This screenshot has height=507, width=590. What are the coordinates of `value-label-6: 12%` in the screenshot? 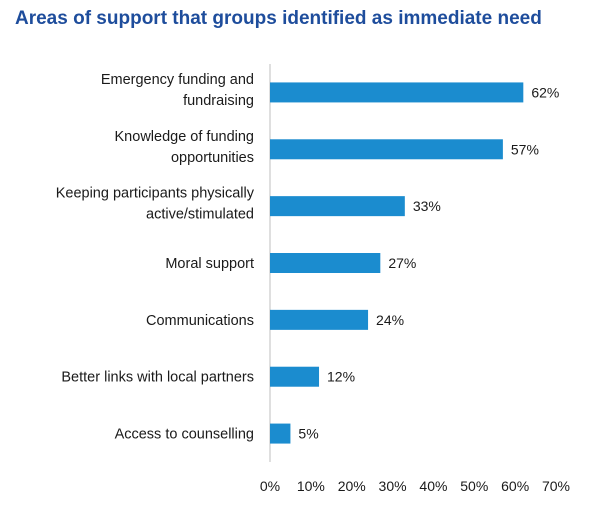 It's located at (341, 377).